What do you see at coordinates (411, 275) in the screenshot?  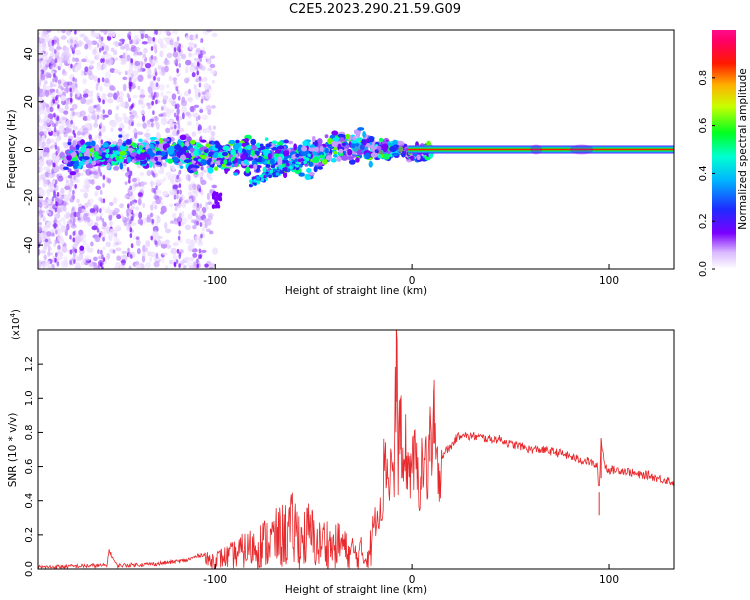 I see `spectrogram-x-ticks: -100 0 100` at bounding box center [411, 275].